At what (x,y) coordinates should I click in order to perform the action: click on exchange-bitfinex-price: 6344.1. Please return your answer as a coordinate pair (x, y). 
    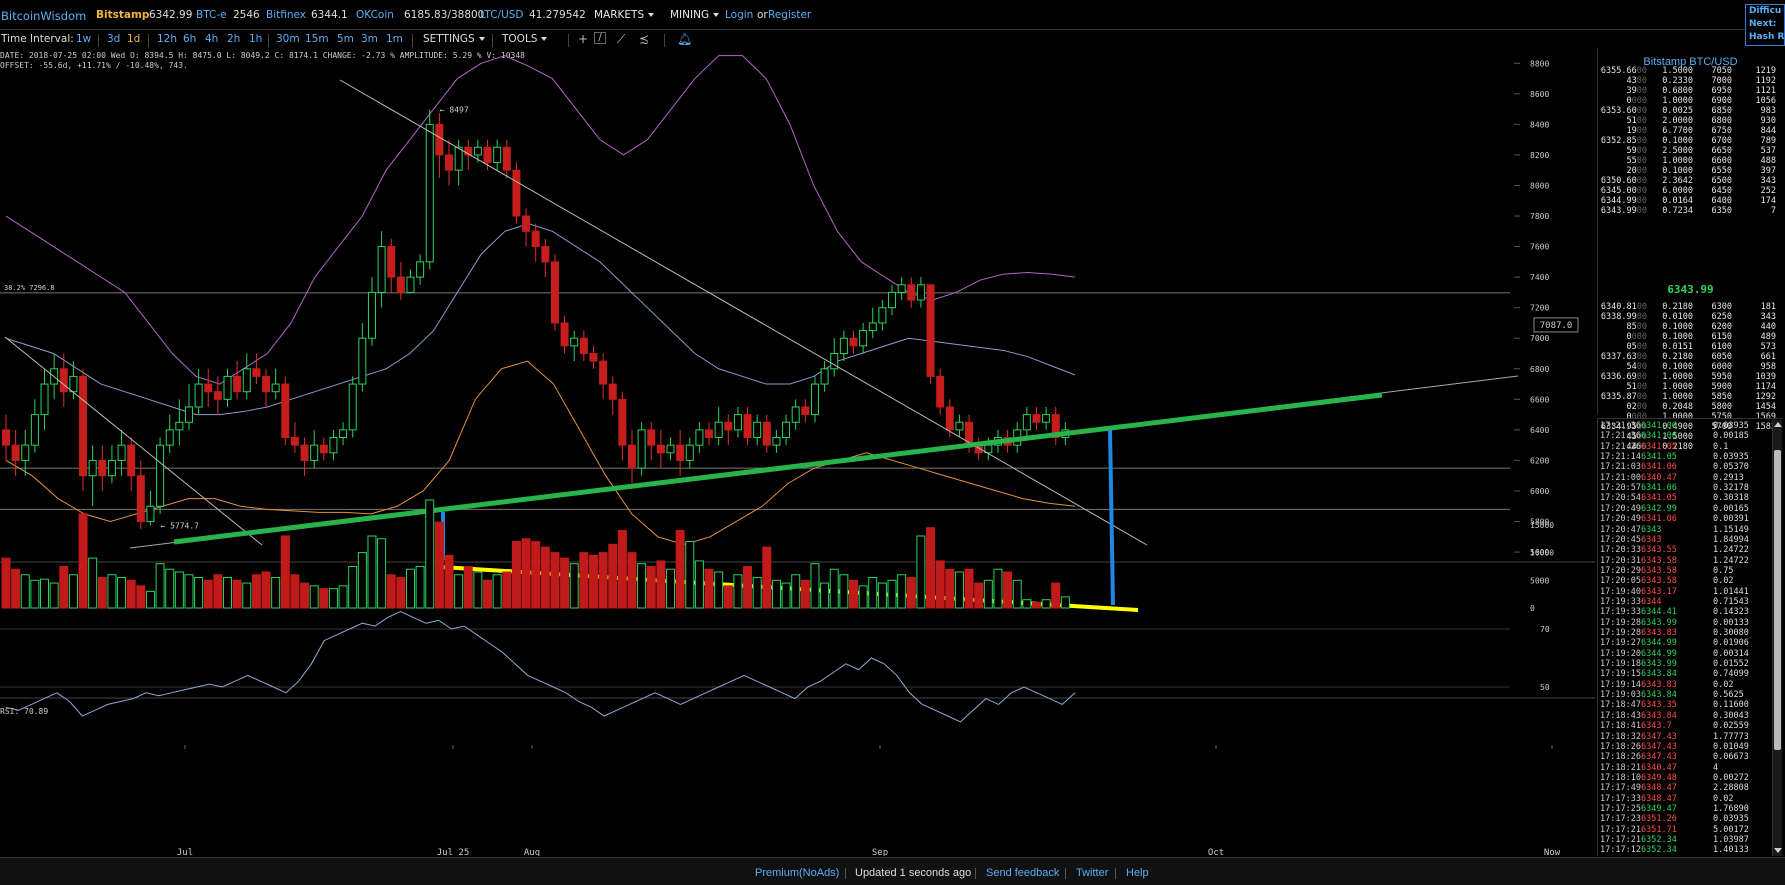
    Looking at the image, I should click on (329, 15).